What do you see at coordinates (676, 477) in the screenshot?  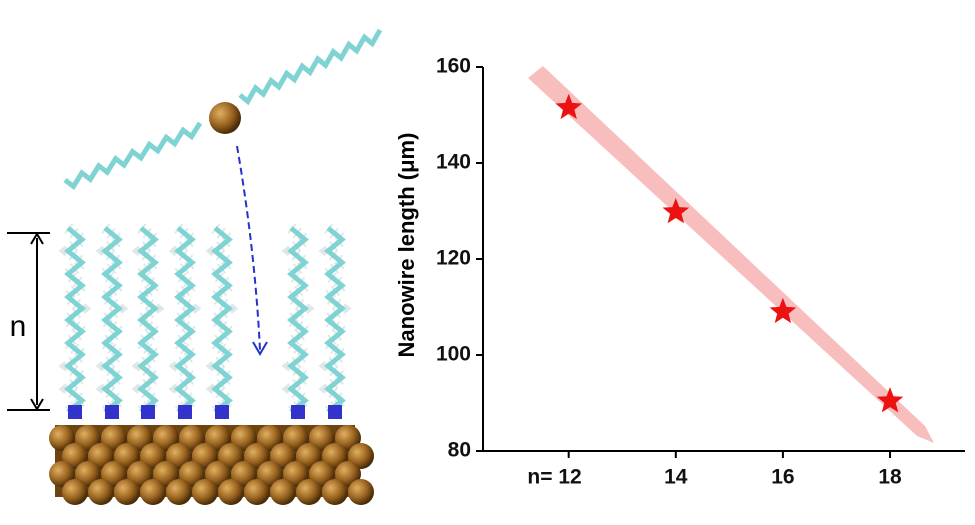 I see `x-tick-label: 14` at bounding box center [676, 477].